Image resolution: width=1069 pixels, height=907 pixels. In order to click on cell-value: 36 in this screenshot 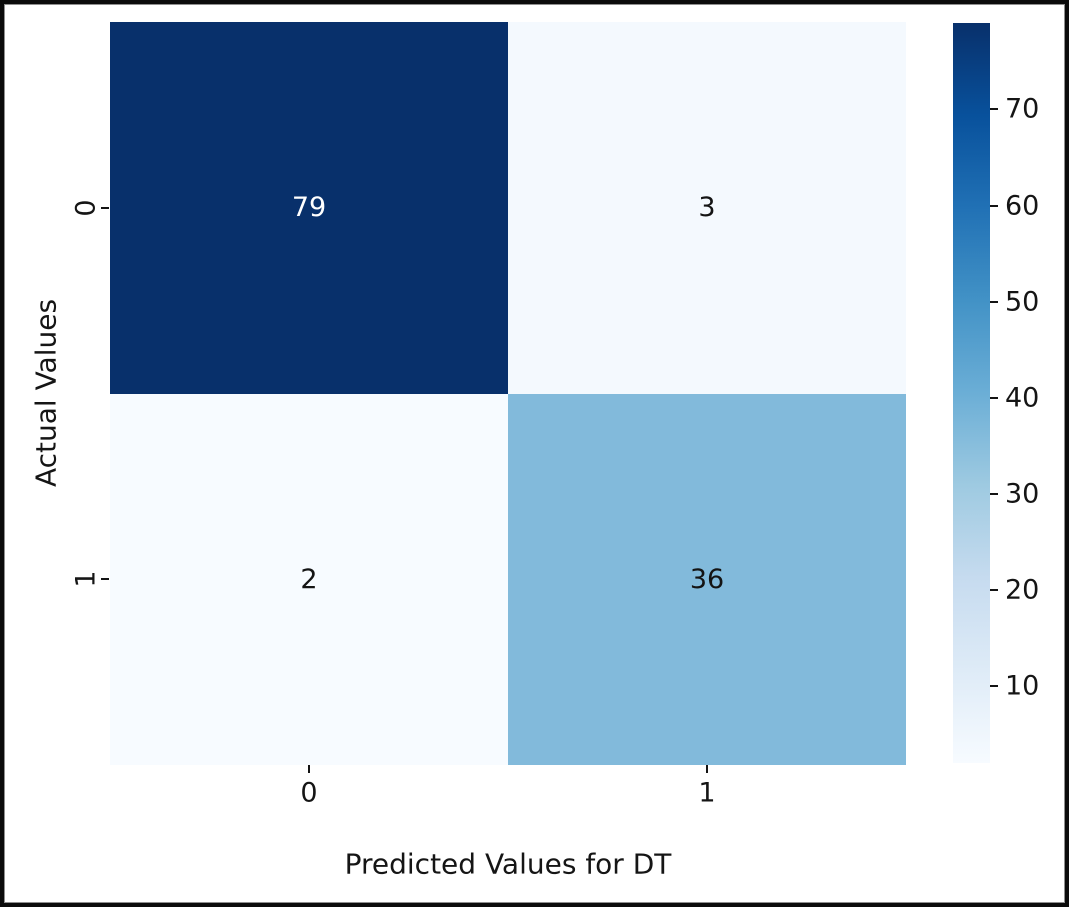, I will do `click(707, 579)`.